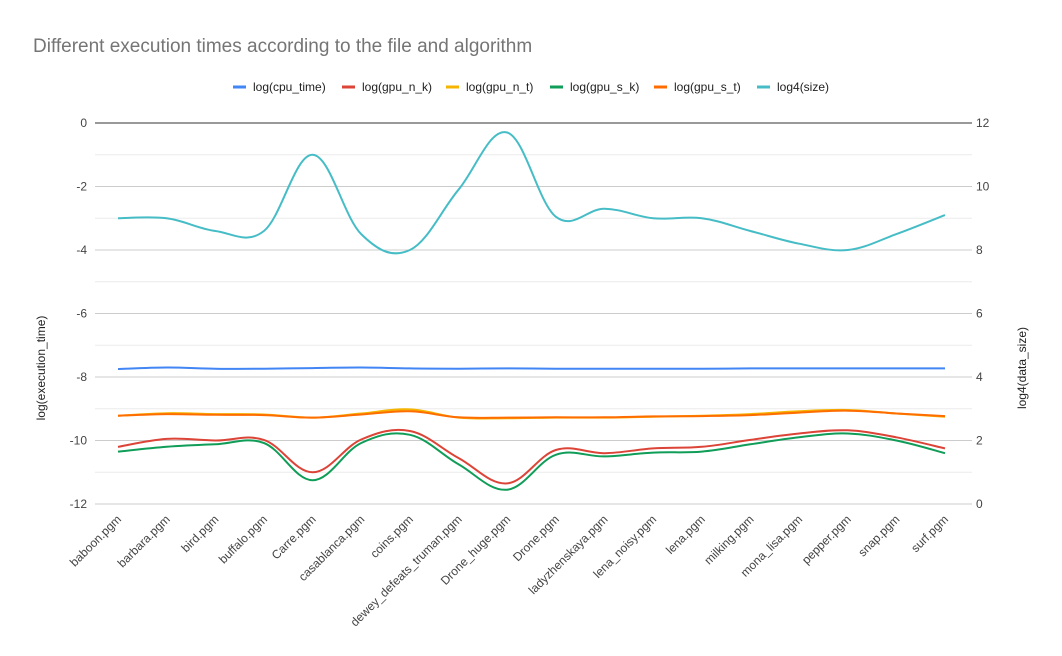 Image resolution: width=1062 pixels, height=656 pixels. Describe the element at coordinates (41, 368) in the screenshot. I see `left-axis-title: log(execution_time)` at that location.